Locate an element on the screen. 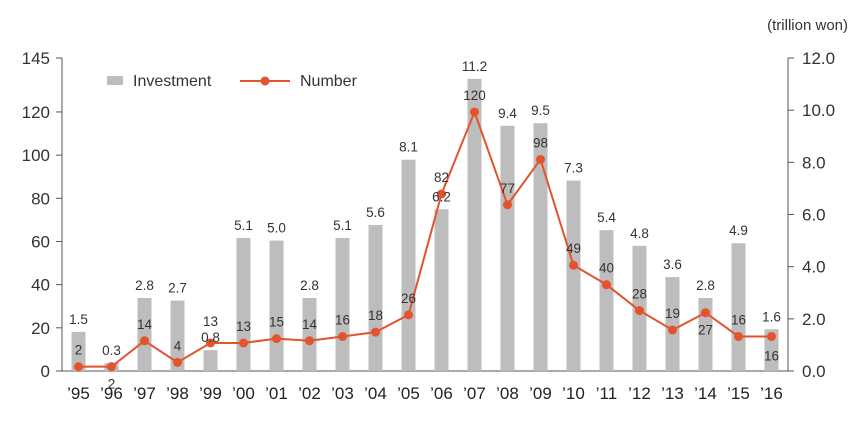  right-axis-tick-label: 10.0 is located at coordinates (818, 110).